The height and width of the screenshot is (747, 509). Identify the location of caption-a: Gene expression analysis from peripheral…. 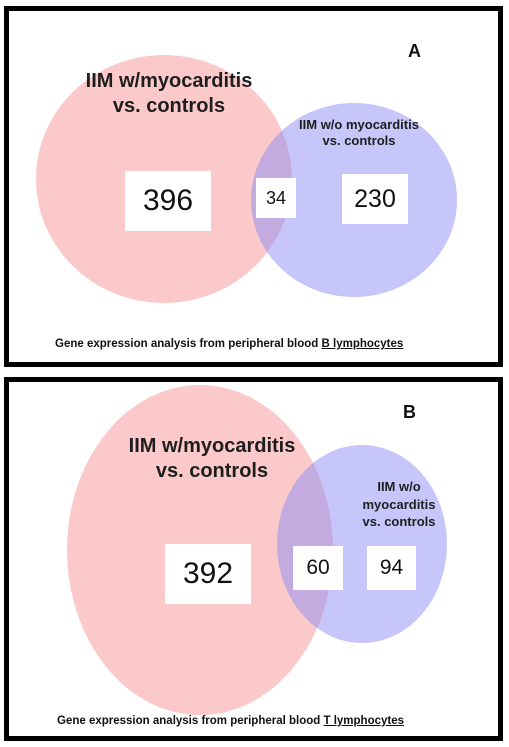
(229, 344).